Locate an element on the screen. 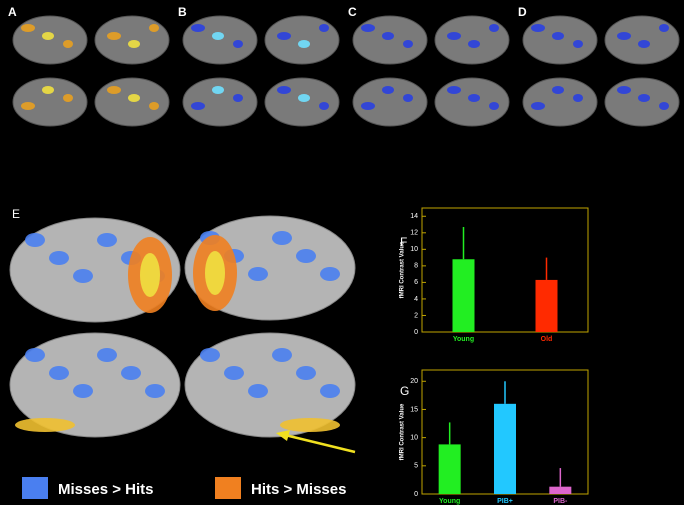 This screenshot has height=505, width=684. panel-label: G is located at coordinates (404, 391).